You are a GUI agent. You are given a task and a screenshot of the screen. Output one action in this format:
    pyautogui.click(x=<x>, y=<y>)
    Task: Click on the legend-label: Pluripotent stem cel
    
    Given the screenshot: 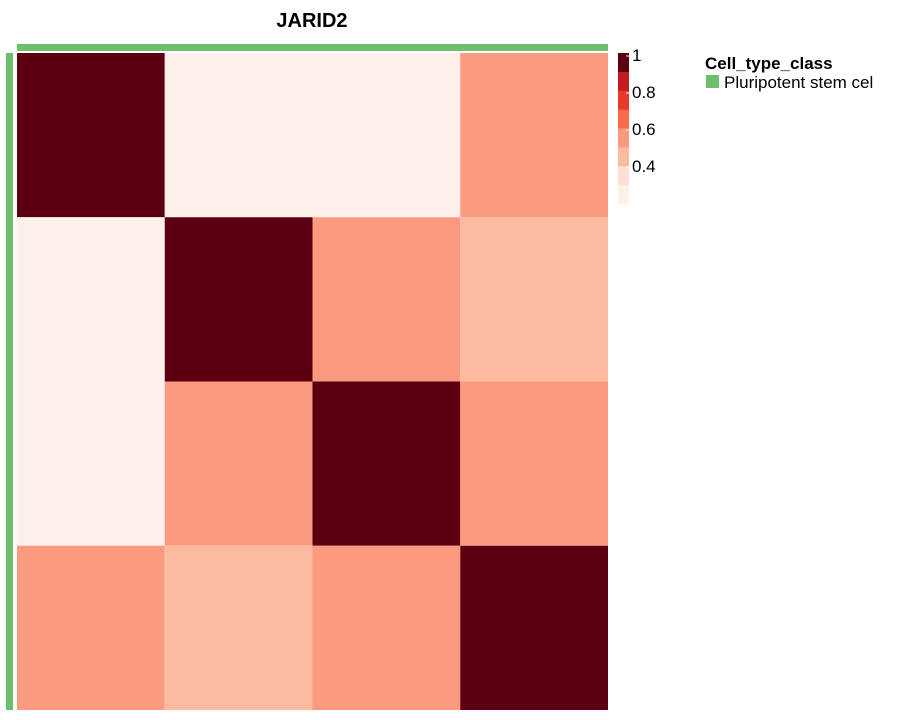 What is the action you would take?
    pyautogui.click(x=798, y=82)
    